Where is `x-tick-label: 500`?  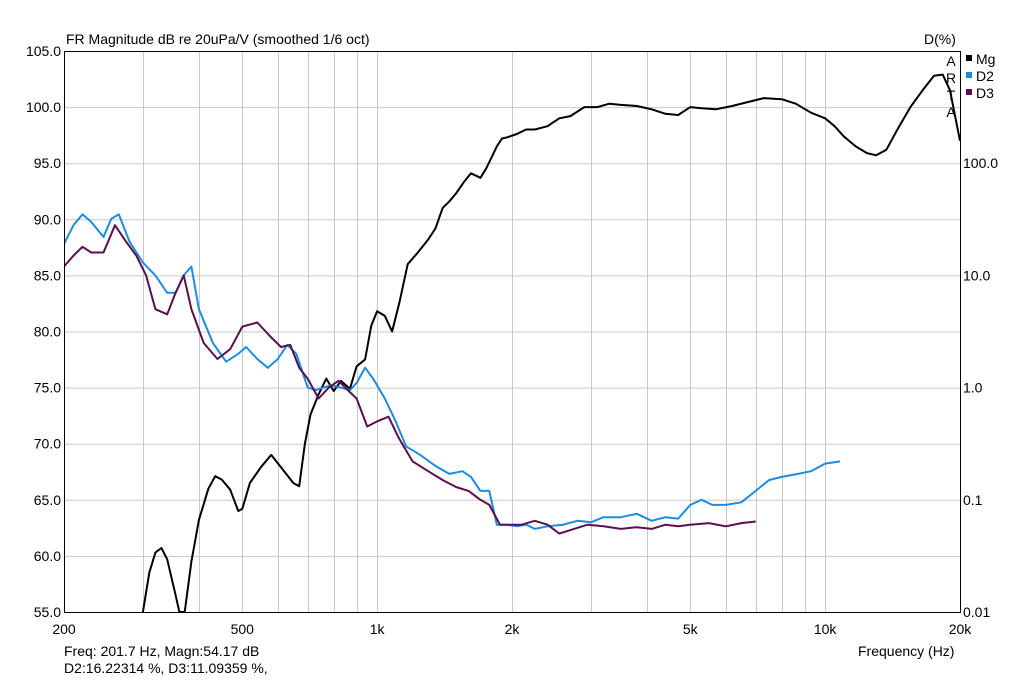
x-tick-label: 500 is located at coordinates (243, 629).